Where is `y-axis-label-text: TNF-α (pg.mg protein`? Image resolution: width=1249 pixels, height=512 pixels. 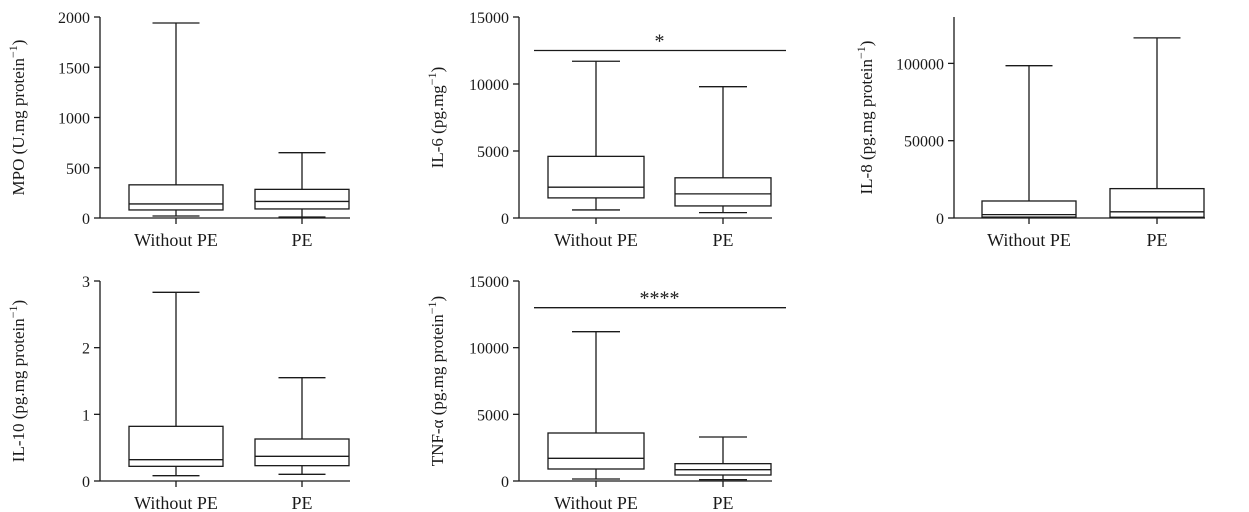 y-axis-label-text: TNF-α (pg.mg protein is located at coordinates (437, 390).